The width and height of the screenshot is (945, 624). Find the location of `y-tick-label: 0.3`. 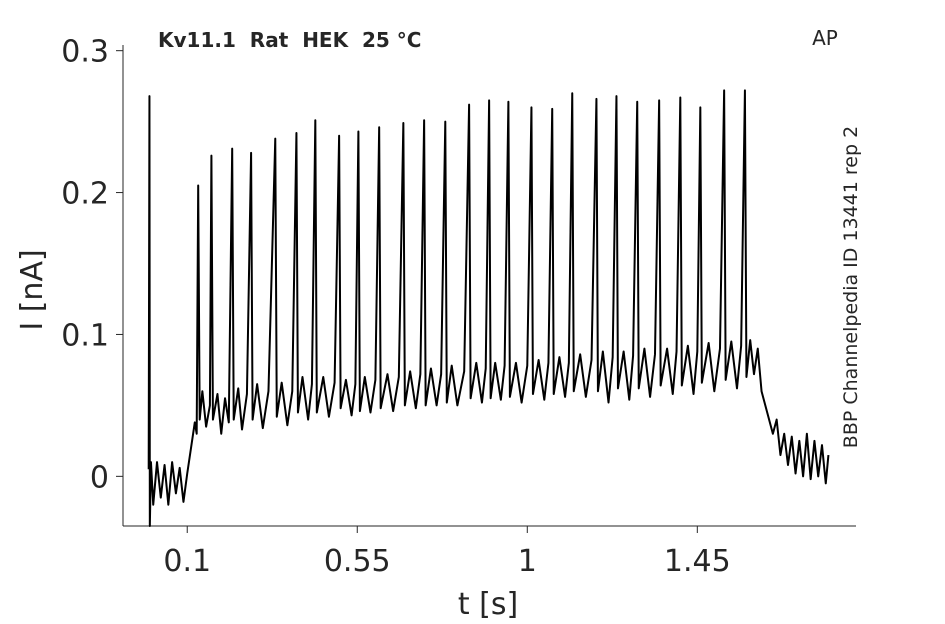

y-tick-label: 0.3 is located at coordinates (85, 52).